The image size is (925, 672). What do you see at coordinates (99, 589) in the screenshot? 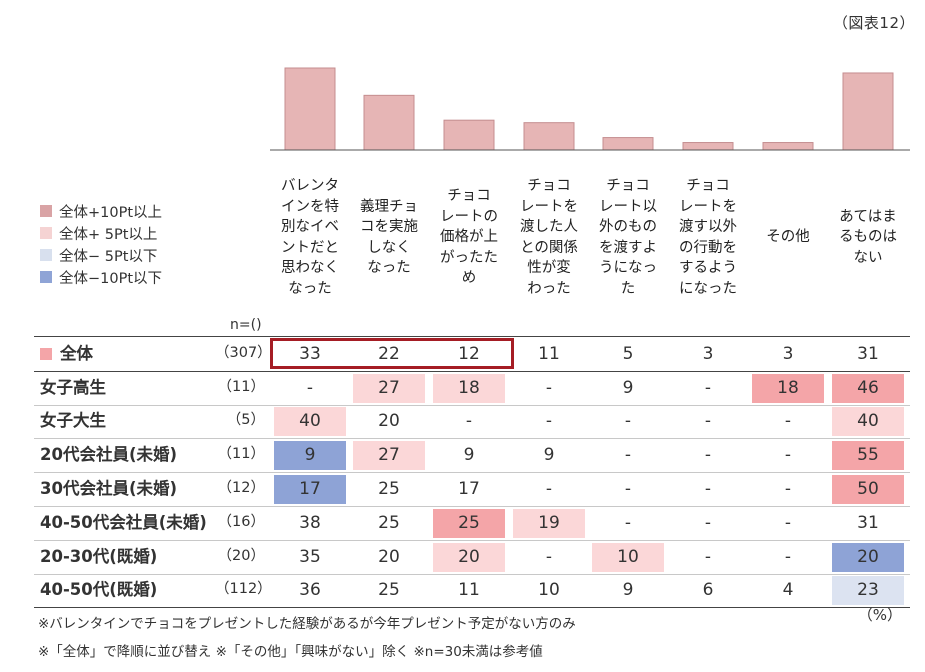
I see `row-label-text: 40-50代(既婚)` at bounding box center [99, 589].